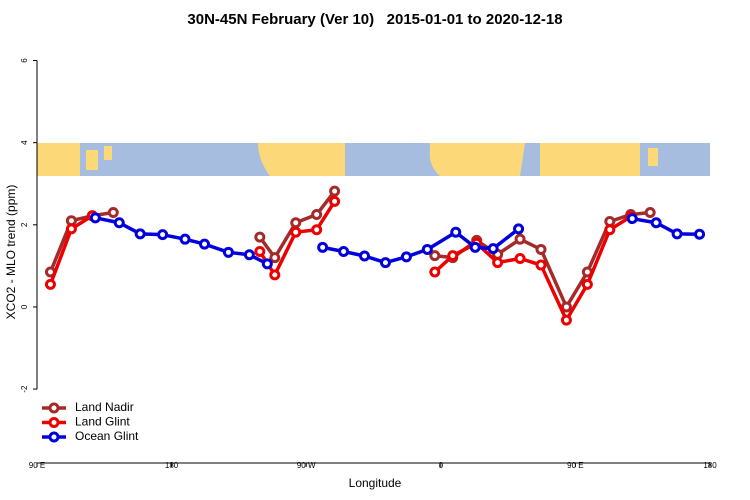 Image resolution: width=750 pixels, height=500 pixels. Describe the element at coordinates (107, 436) in the screenshot. I see `legend-label: Ocean Glint` at that location.